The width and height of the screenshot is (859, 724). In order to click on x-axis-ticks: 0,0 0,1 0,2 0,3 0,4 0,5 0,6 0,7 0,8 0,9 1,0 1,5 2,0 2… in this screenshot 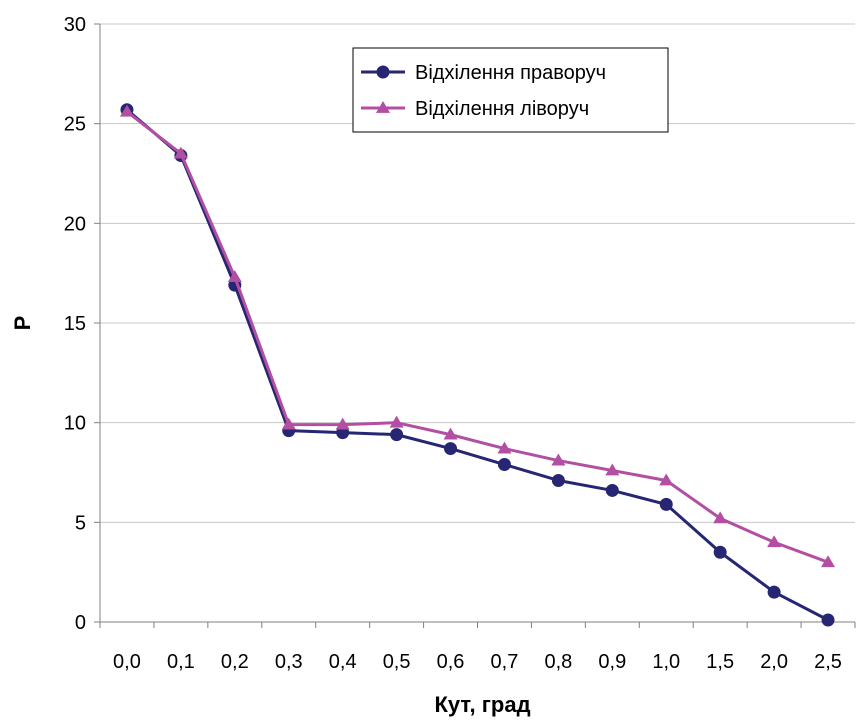, I will do `click(477, 647)`.